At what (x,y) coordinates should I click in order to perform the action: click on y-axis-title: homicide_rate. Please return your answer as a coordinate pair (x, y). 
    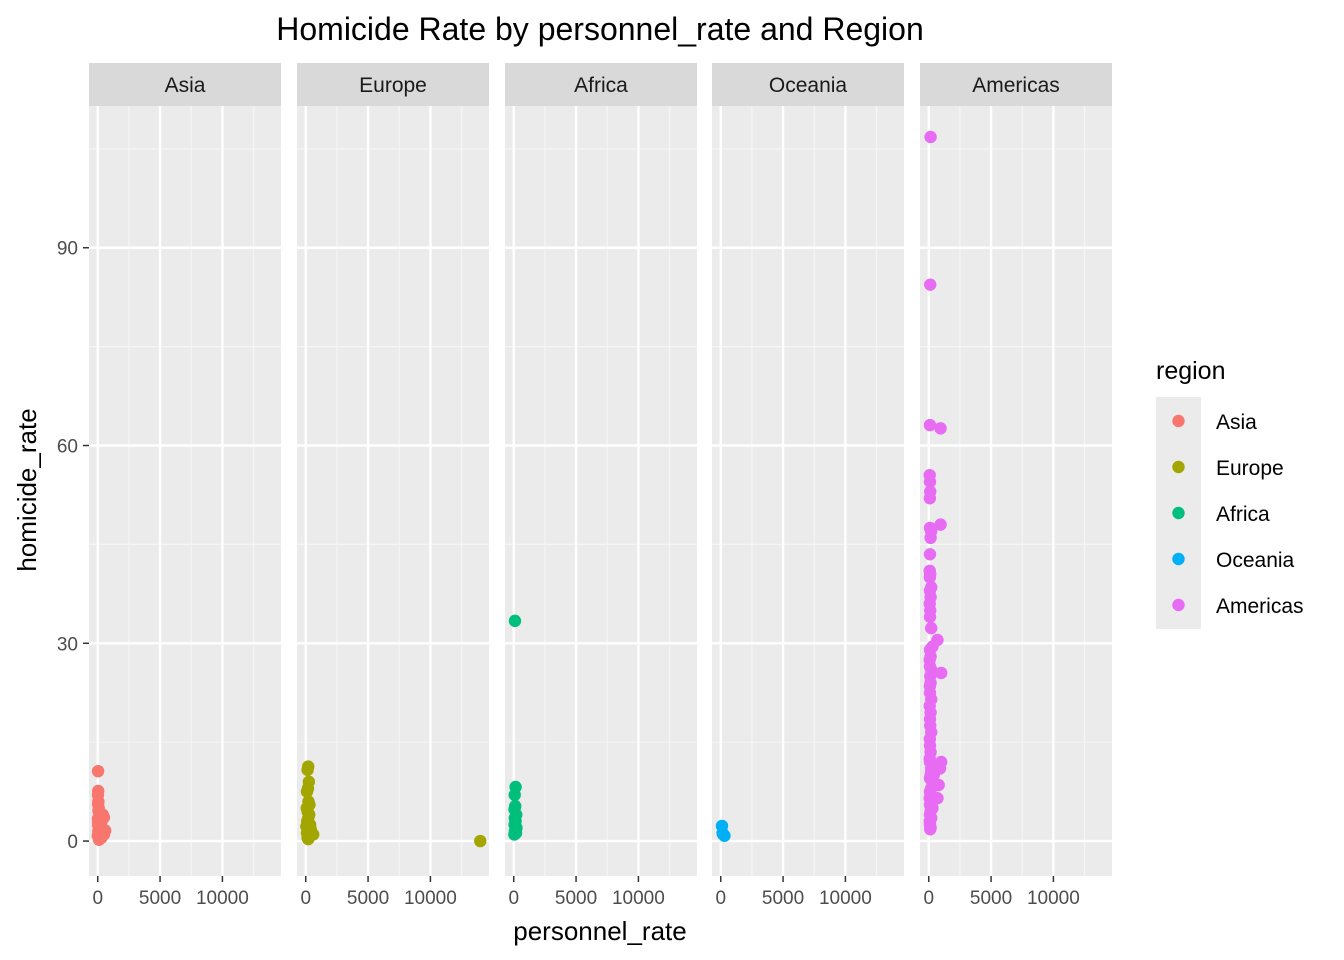
    Looking at the image, I should click on (27, 489).